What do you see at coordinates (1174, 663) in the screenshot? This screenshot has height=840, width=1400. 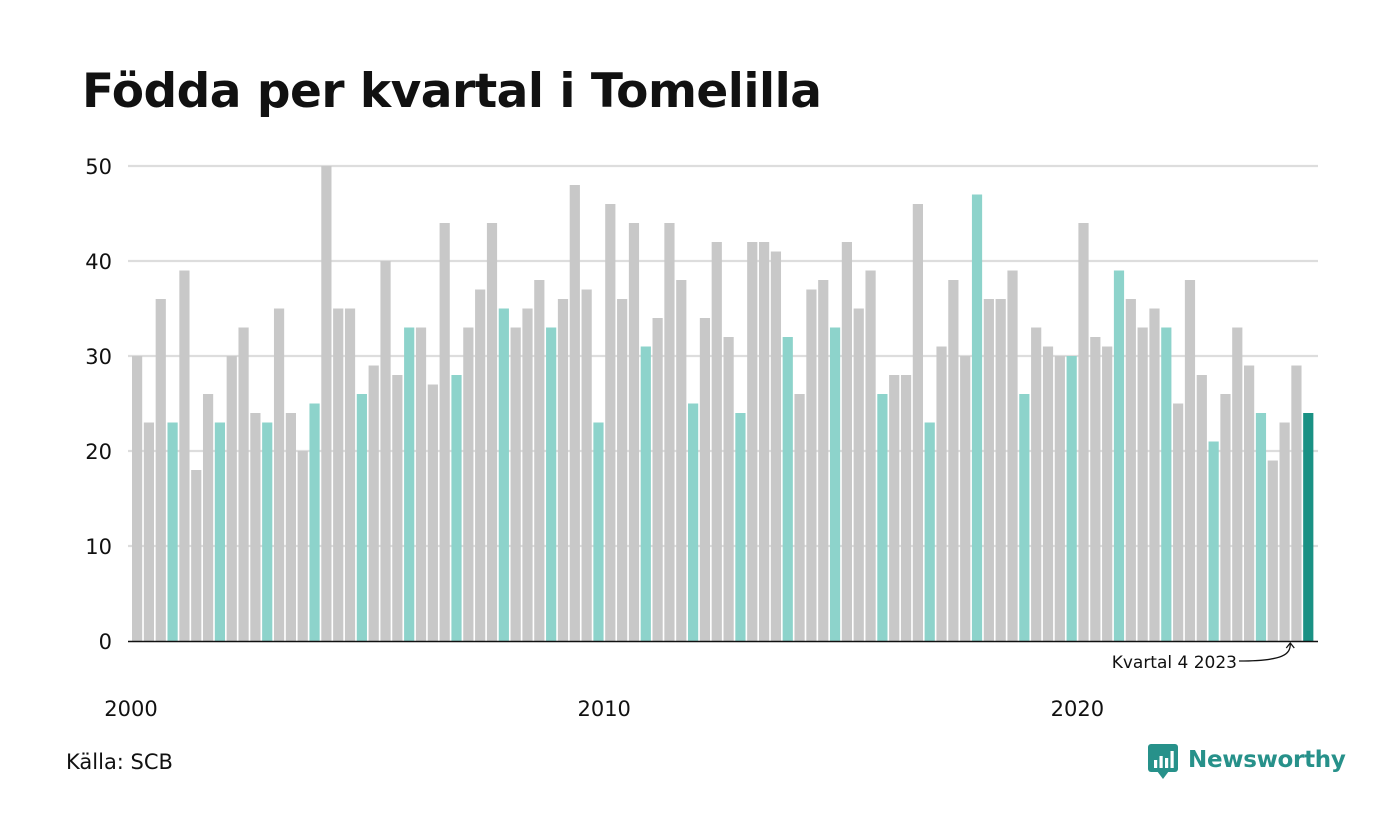 I see `annotation-label: Kvartal 4 2023` at bounding box center [1174, 663].